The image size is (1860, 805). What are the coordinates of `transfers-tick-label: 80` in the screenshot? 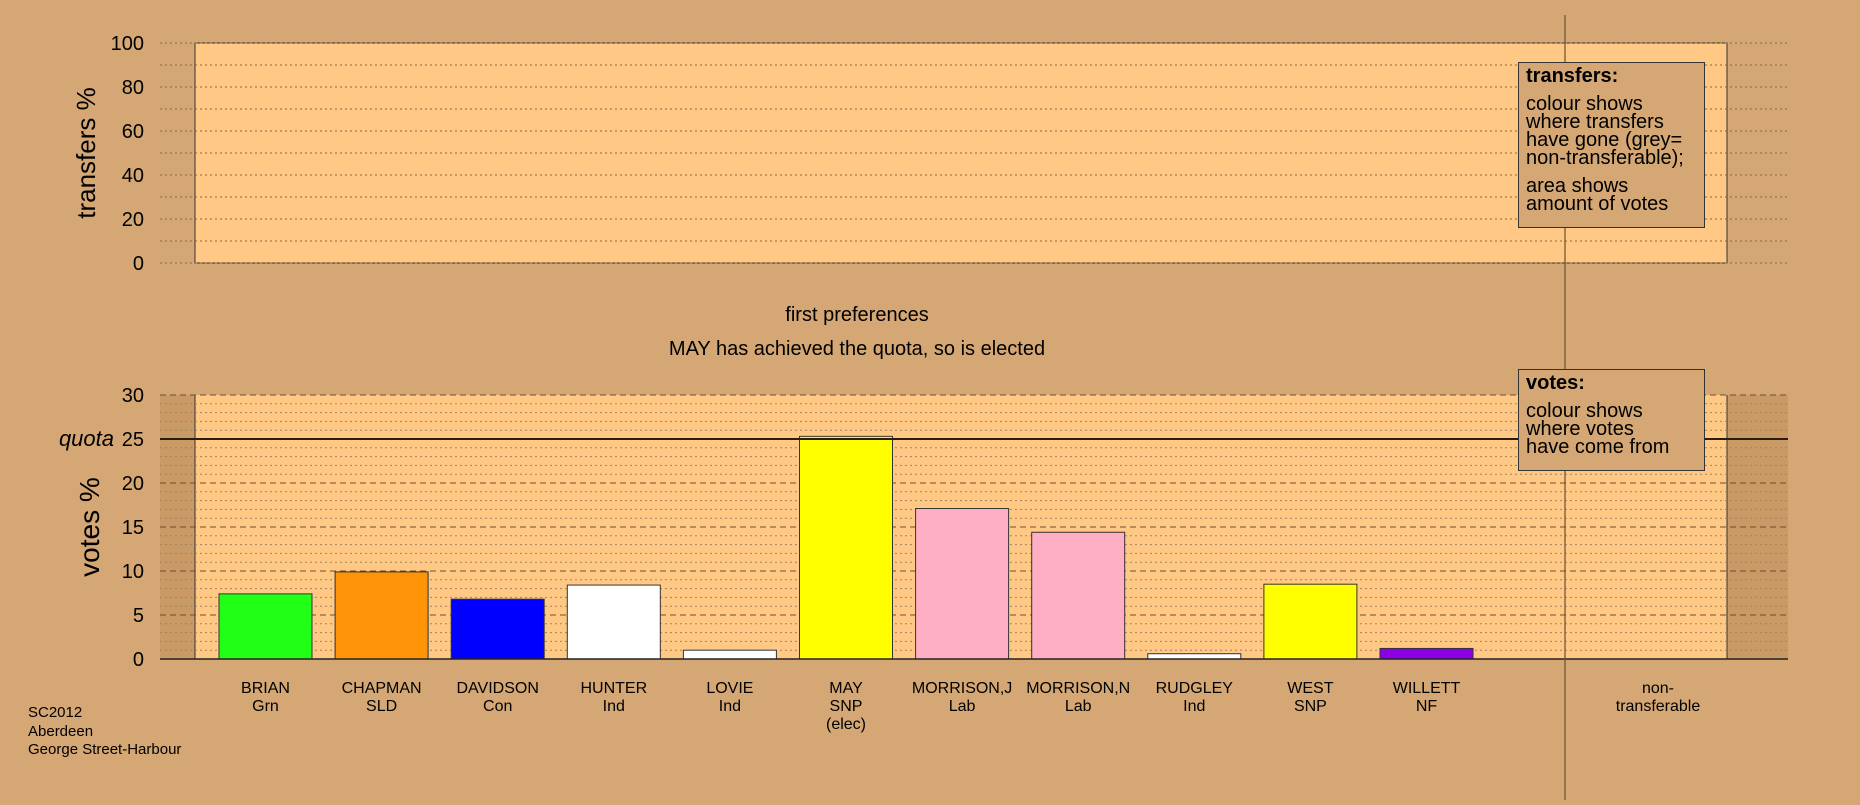 It's located at (133, 88).